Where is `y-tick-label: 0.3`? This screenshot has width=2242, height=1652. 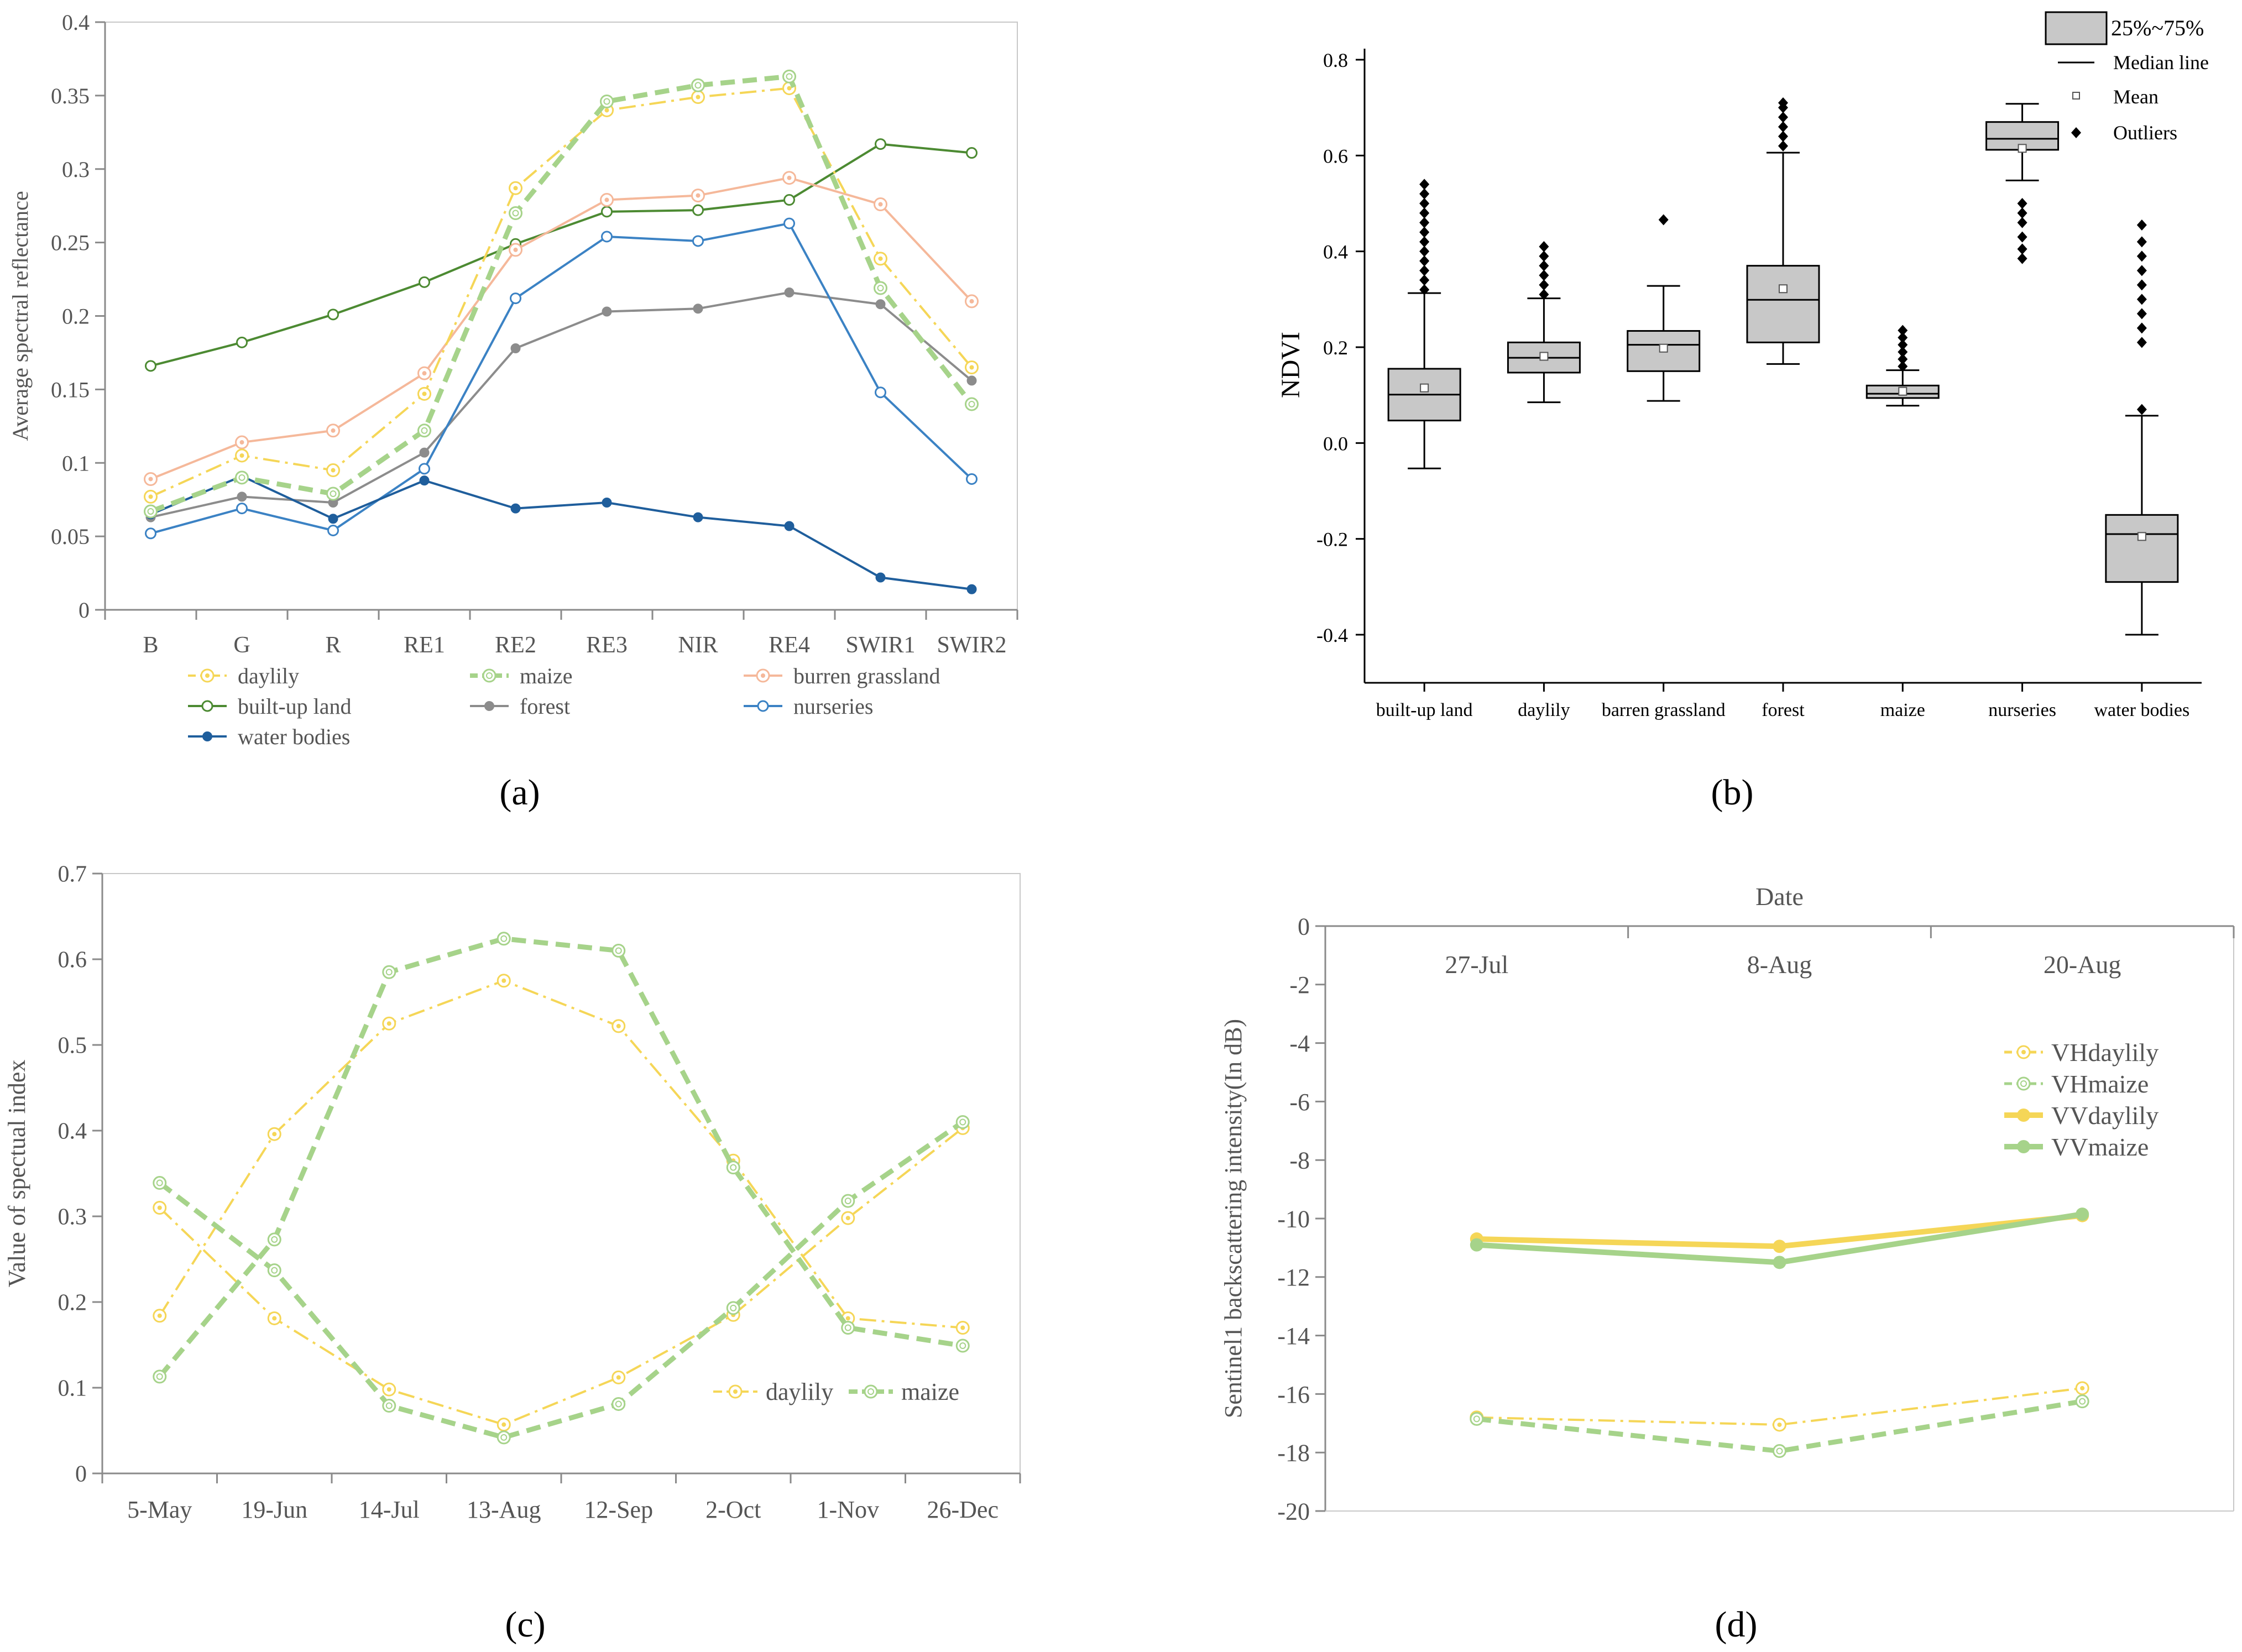
y-tick-label: 0.3 is located at coordinates (76, 169).